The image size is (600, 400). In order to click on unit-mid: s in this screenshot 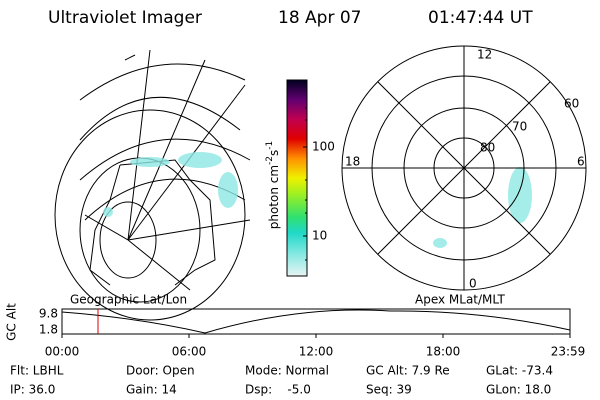, I will do `click(274, 153)`.